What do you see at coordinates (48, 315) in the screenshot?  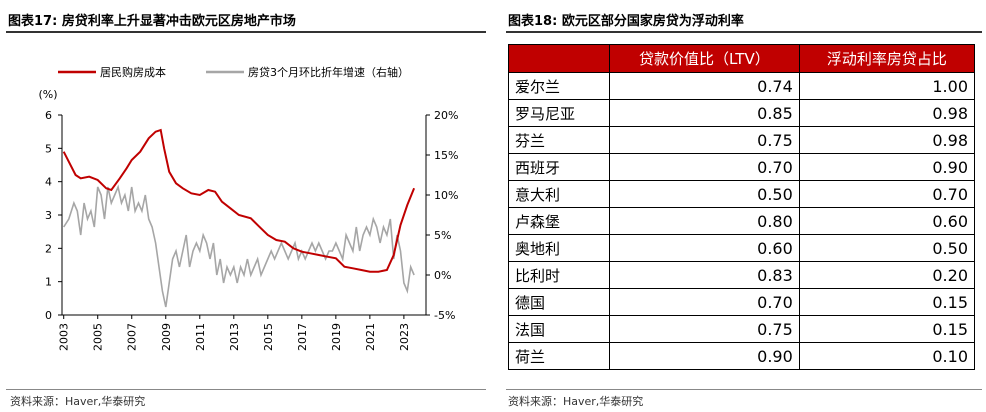 I see `y-left-tick-label: 0` at bounding box center [48, 315].